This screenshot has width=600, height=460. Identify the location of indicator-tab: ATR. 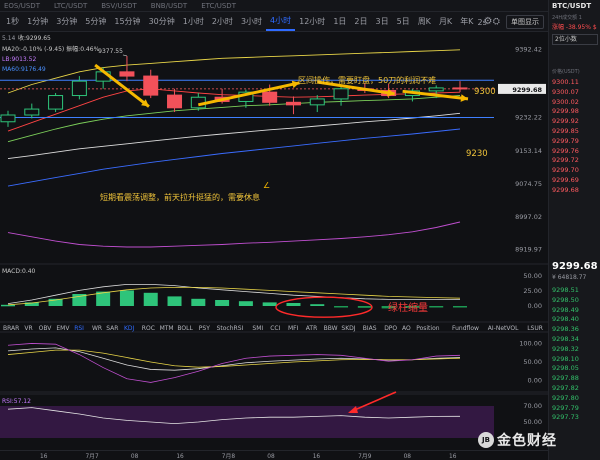
(311, 328).